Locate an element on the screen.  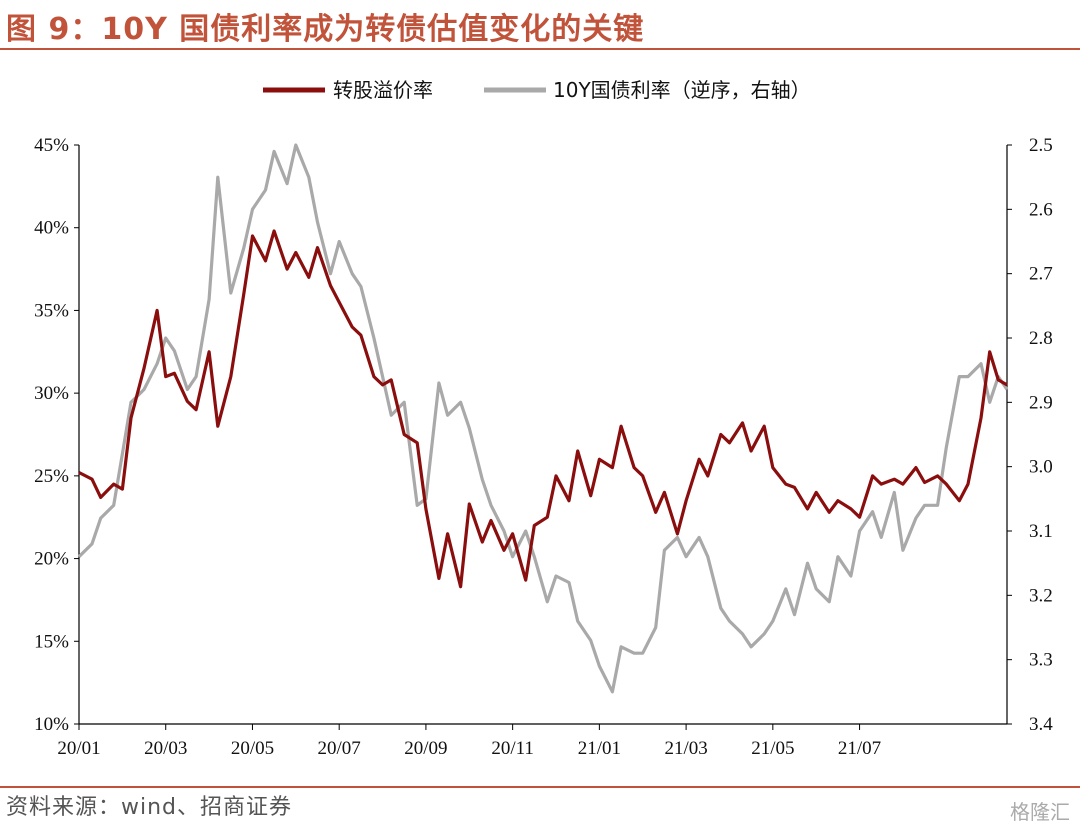
right-tick-label: 2.8 is located at coordinates (1041, 338).